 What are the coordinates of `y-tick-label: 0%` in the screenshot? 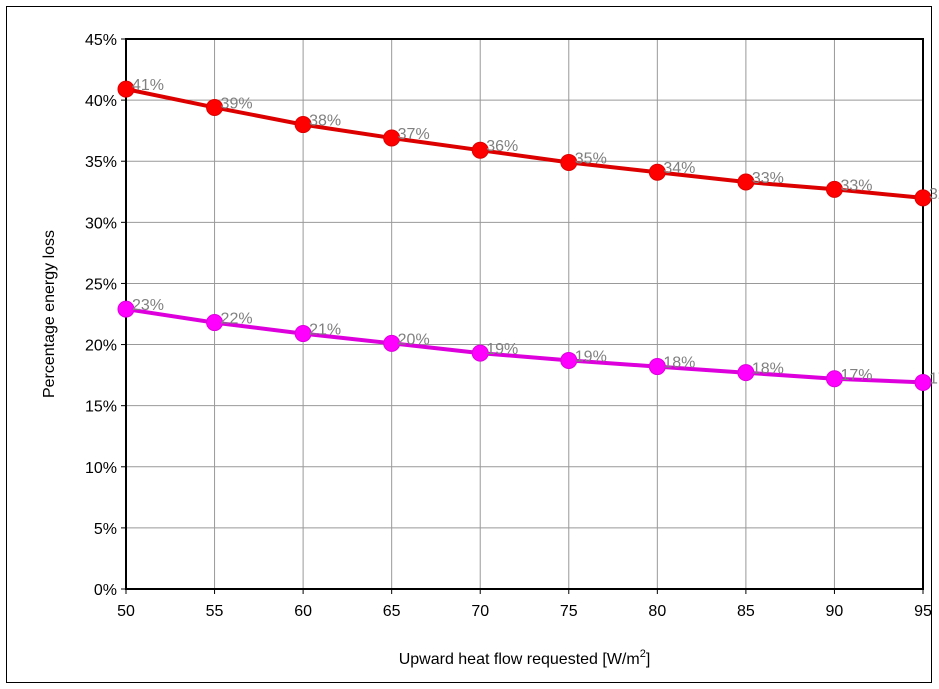 It's located at (105, 590).